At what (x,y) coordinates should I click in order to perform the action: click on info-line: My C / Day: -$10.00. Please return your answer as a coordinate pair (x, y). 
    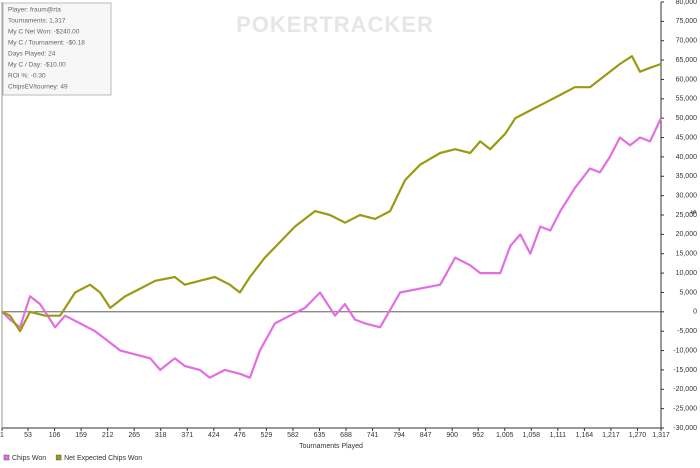
    Looking at the image, I should click on (37, 65).